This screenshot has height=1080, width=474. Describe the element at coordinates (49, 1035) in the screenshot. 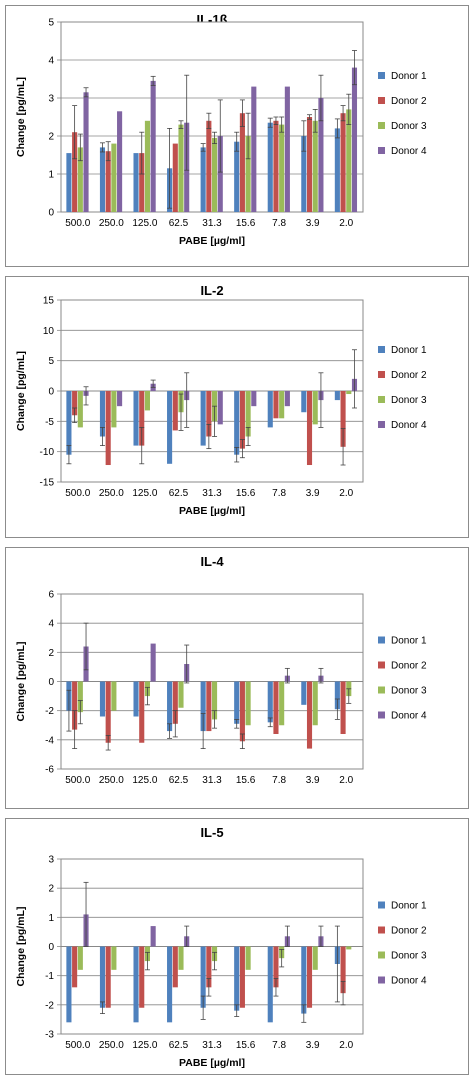

I see `y-tick-label: -3` at that location.